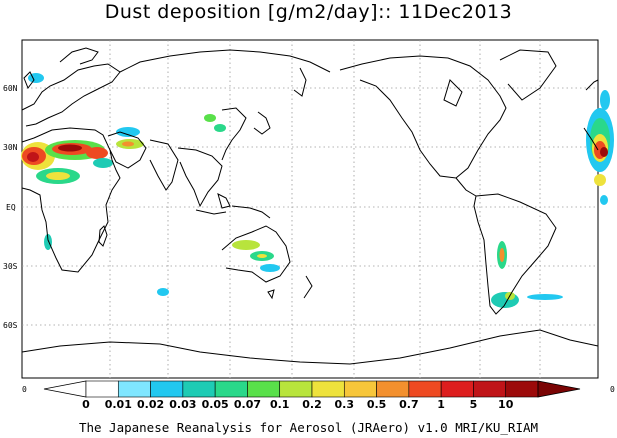  What do you see at coordinates (559, 389) in the screenshot?
I see `colorbar-over-arrow` at bounding box center [559, 389].